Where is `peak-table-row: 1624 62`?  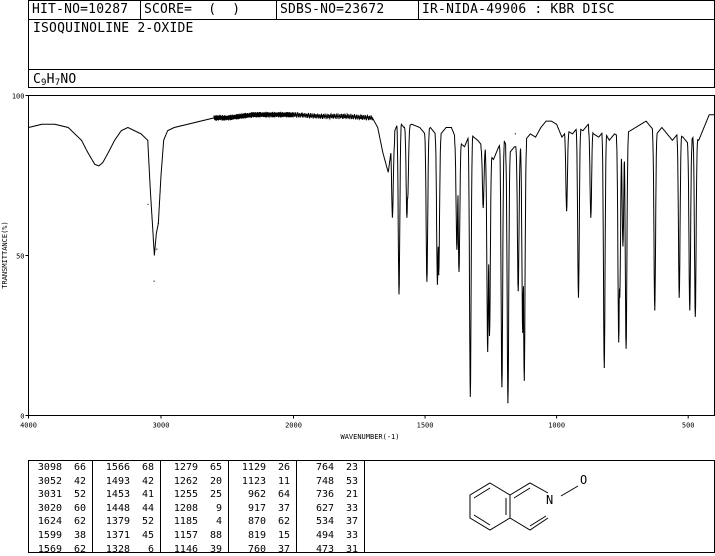 peak-table-row: 1624 62 is located at coordinates (61, 522).